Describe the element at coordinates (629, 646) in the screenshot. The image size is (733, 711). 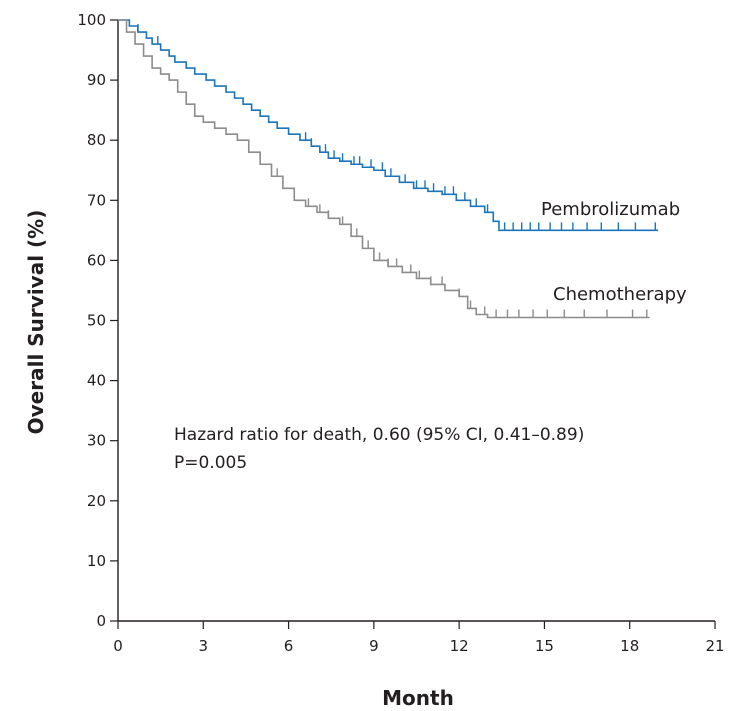
I see `x-tick-label: 18` at that location.